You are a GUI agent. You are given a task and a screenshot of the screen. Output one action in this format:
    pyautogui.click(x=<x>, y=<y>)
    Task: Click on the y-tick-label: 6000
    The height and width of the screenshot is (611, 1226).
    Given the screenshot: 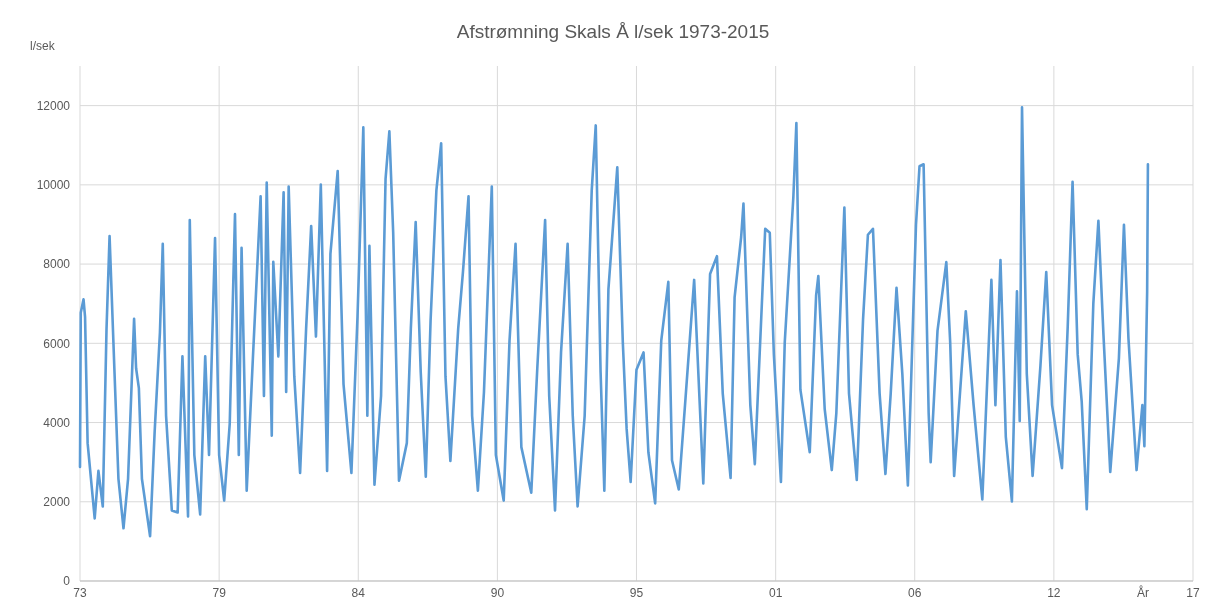 What is the action you would take?
    pyautogui.click(x=57, y=343)
    